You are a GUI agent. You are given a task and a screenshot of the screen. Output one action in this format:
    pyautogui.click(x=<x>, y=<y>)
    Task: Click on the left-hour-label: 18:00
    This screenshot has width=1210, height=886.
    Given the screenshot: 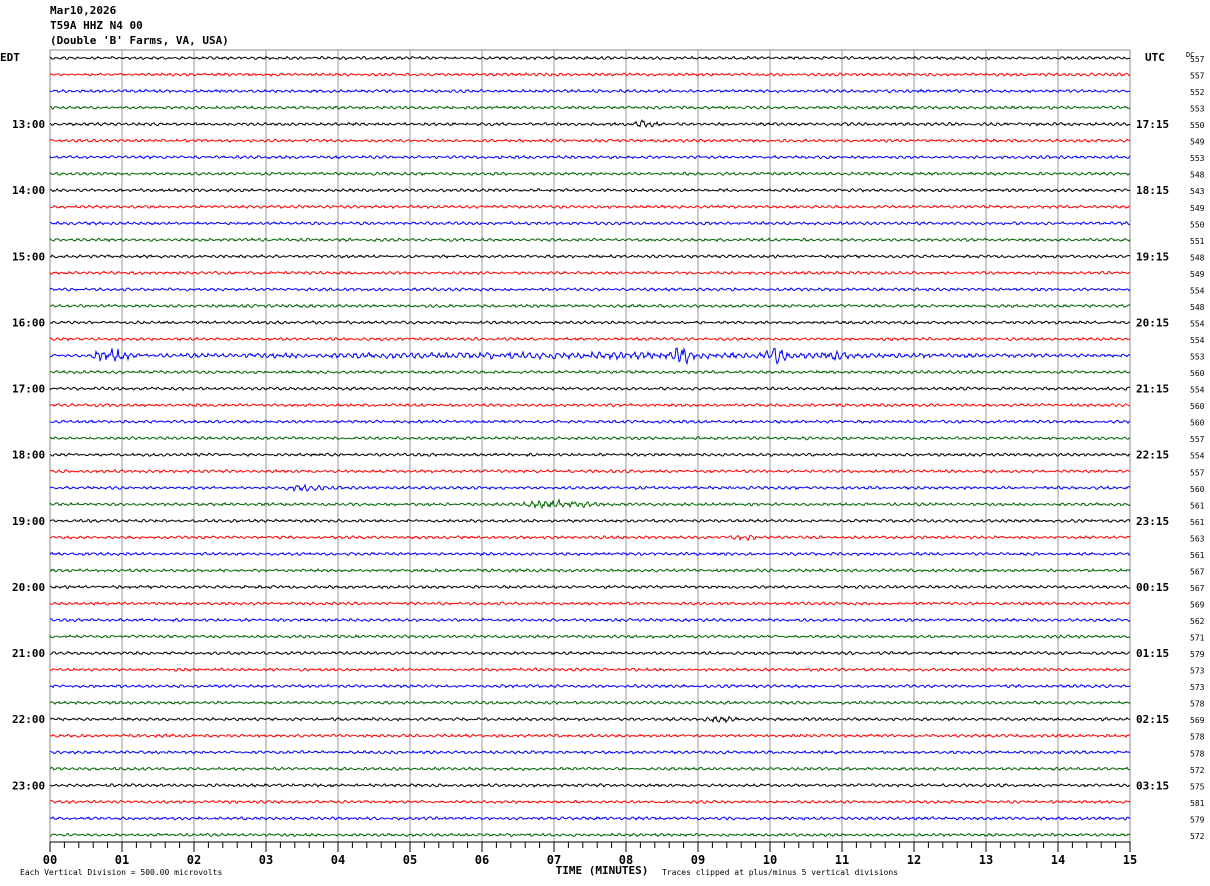 What is the action you would take?
    pyautogui.click(x=28, y=455)
    